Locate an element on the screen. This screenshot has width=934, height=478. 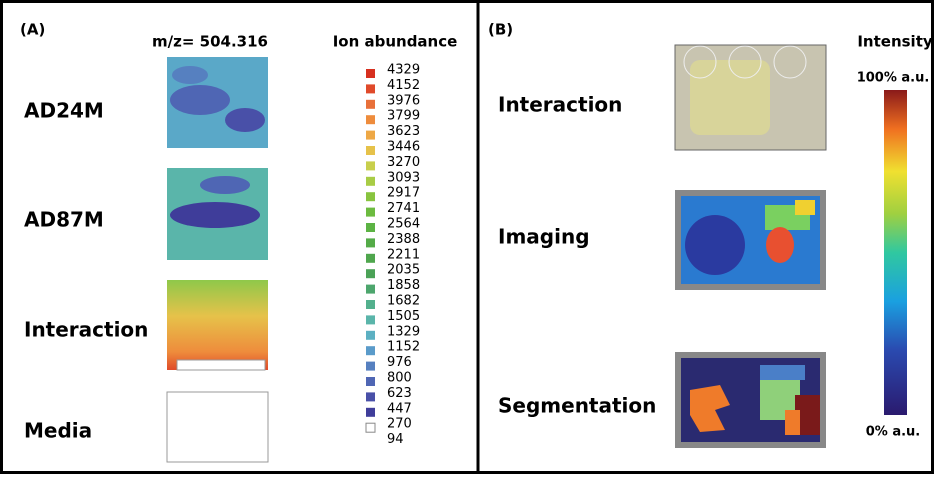
min-label: 0% a.u. is located at coordinates (893, 432).